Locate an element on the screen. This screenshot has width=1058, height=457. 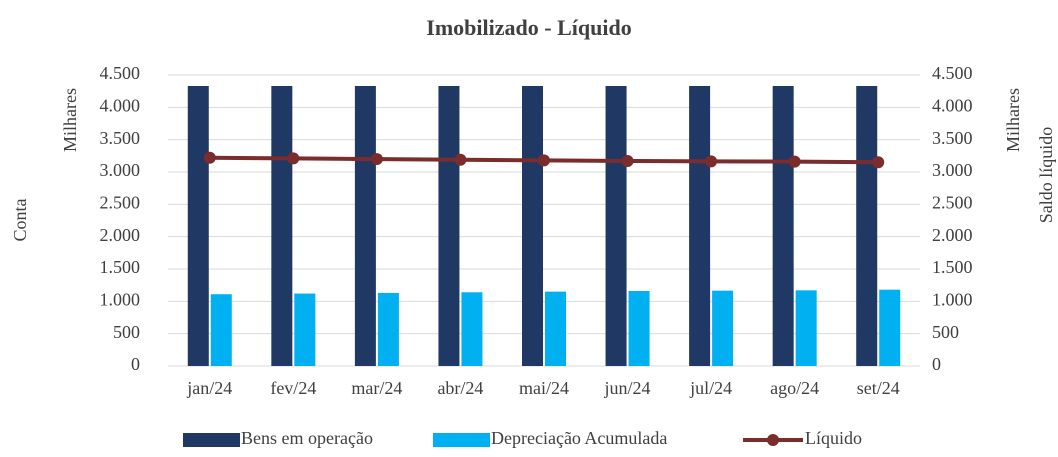
legend-label: Depreciação Acumulada is located at coordinates (579, 438).